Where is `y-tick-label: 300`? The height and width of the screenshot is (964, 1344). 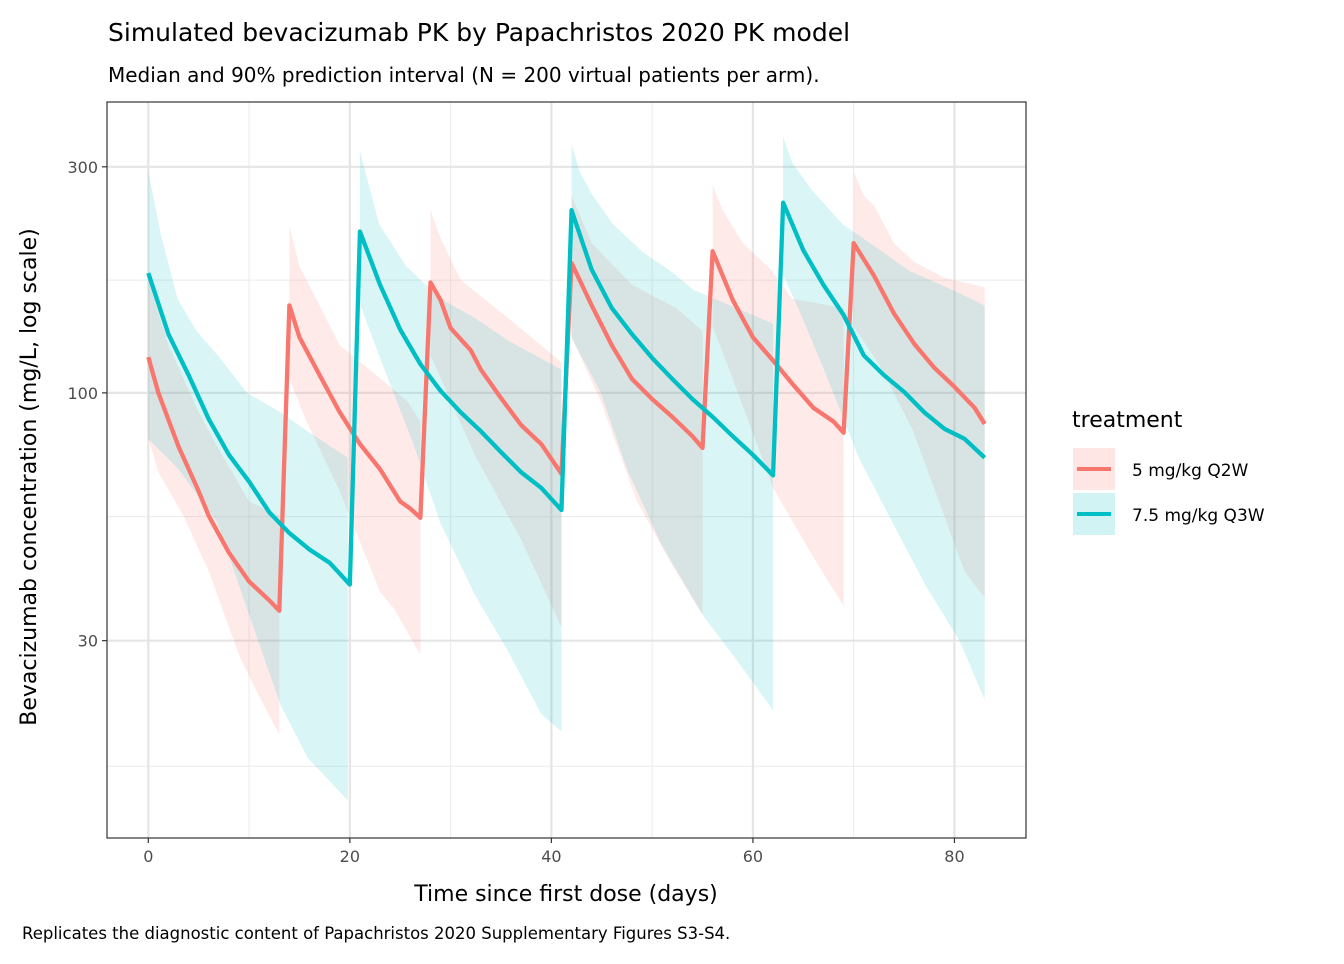
y-tick-label: 300 is located at coordinates (82, 167).